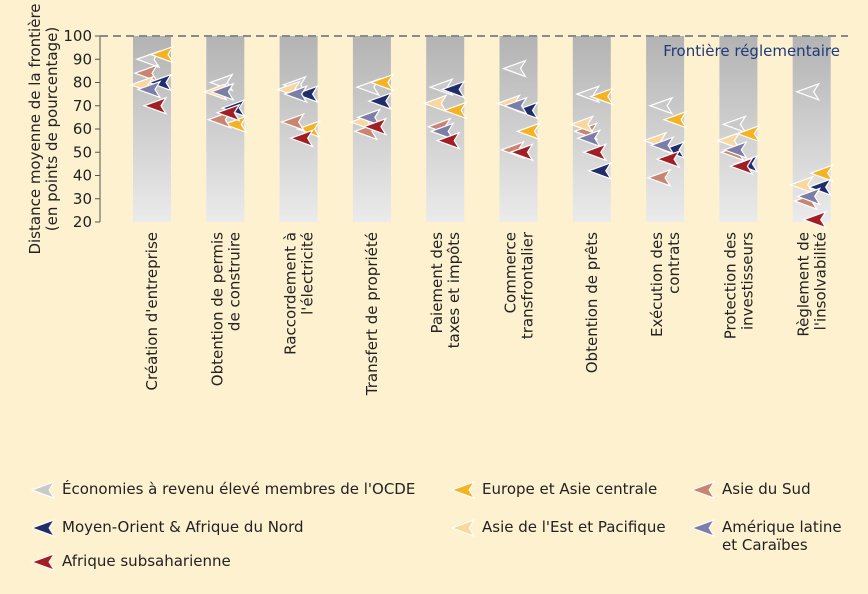 The width and height of the screenshot is (868, 594). I want to click on x-tick-label-line: Raccordement à, so click(291, 293).